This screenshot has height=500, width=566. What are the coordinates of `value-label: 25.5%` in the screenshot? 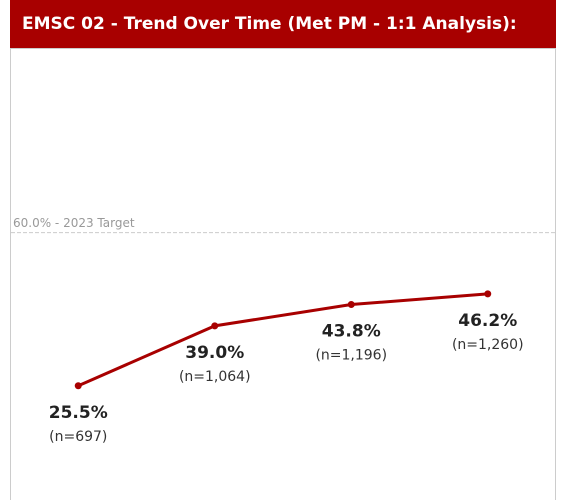 It's located at (78, 413).